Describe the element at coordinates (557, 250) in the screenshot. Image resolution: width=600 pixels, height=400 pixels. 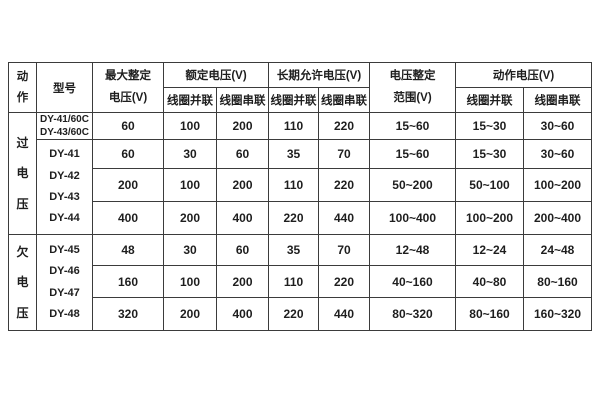
I see `table-cell: 24~48` at that location.